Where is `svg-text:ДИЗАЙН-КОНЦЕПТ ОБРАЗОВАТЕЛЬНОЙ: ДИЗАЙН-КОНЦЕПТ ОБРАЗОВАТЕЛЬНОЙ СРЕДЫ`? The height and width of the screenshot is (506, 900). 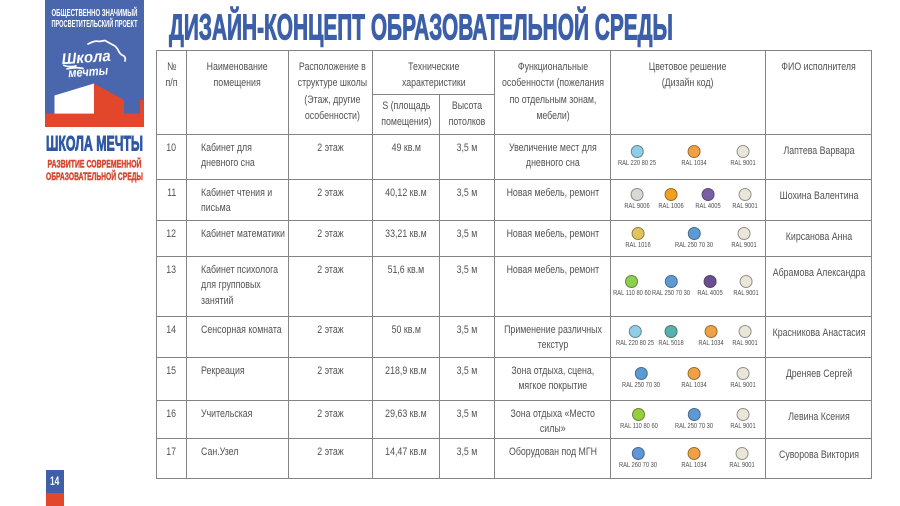
svg-text:ДИЗАЙН-КОНЦЕПТ ОБРАЗОВАТЕЛЬНОЙ: ДИЗАЙН-КОНЦЕПТ ОБРАЗОВАТЕЛЬНОЙ СРЕДЫ is located at coordinates (421, 26).